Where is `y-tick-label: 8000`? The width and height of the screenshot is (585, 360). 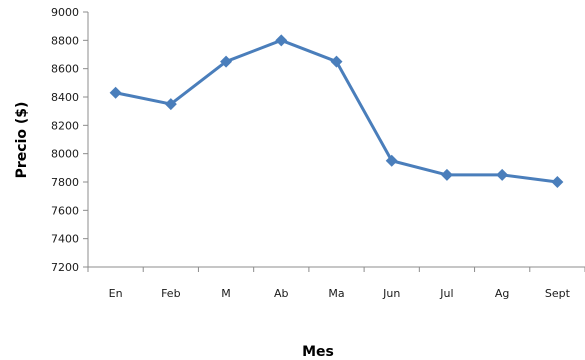 y-tick-label: 8000 is located at coordinates (65, 154).